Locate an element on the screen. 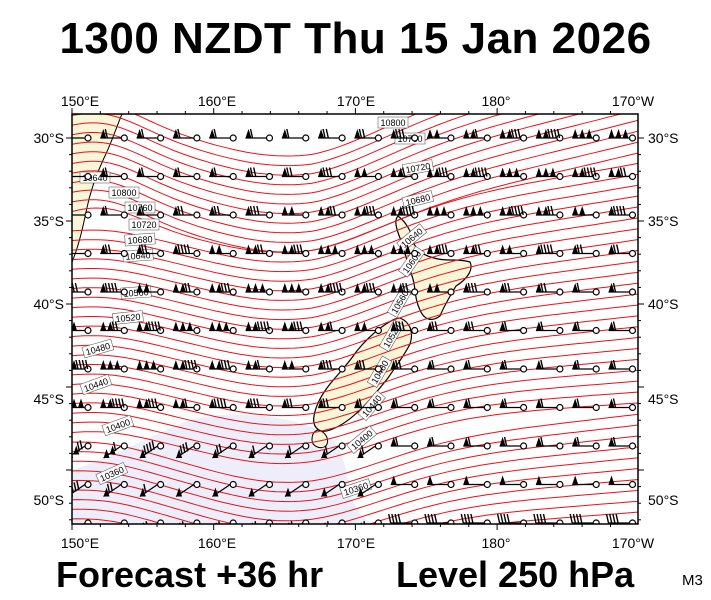  contour-label: 10680 is located at coordinates (140, 239).